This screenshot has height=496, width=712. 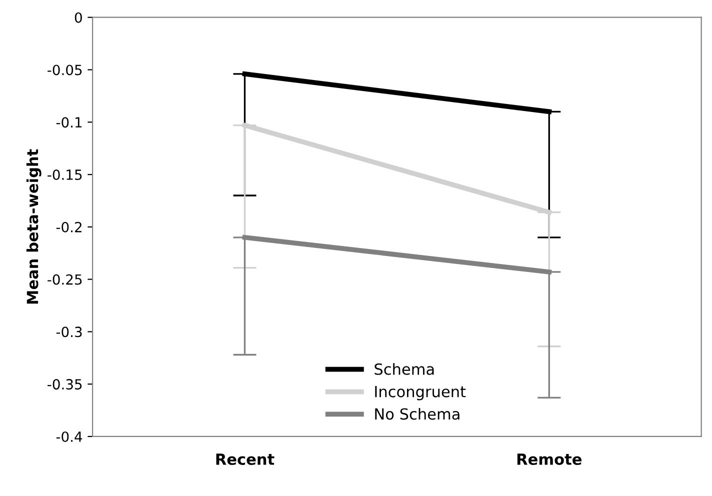 What do you see at coordinates (417, 414) in the screenshot?
I see `legend-label: No Schema` at bounding box center [417, 414].